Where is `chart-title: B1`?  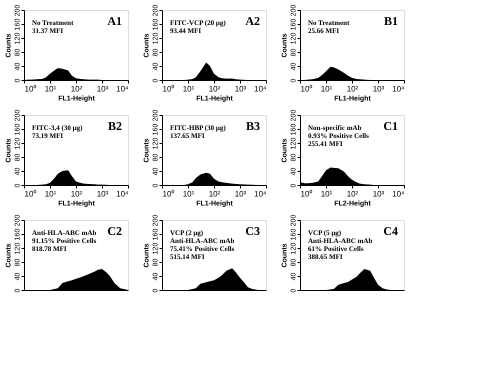 chart-title: B1 is located at coordinates (391, 21).